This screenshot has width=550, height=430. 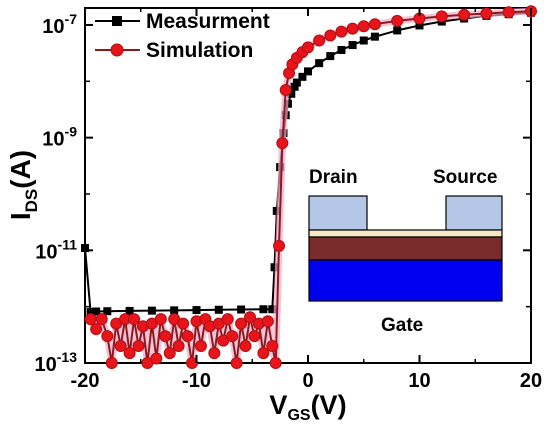 I want to click on inset-label-drain: Drain, so click(x=333, y=177).